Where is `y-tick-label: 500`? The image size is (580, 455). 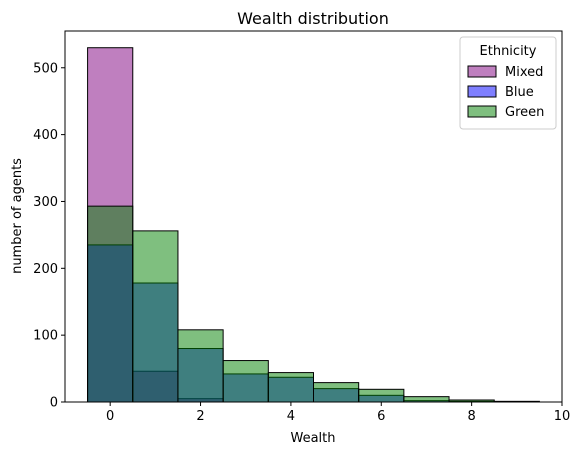 y-tick-label: 500 is located at coordinates (45, 68).